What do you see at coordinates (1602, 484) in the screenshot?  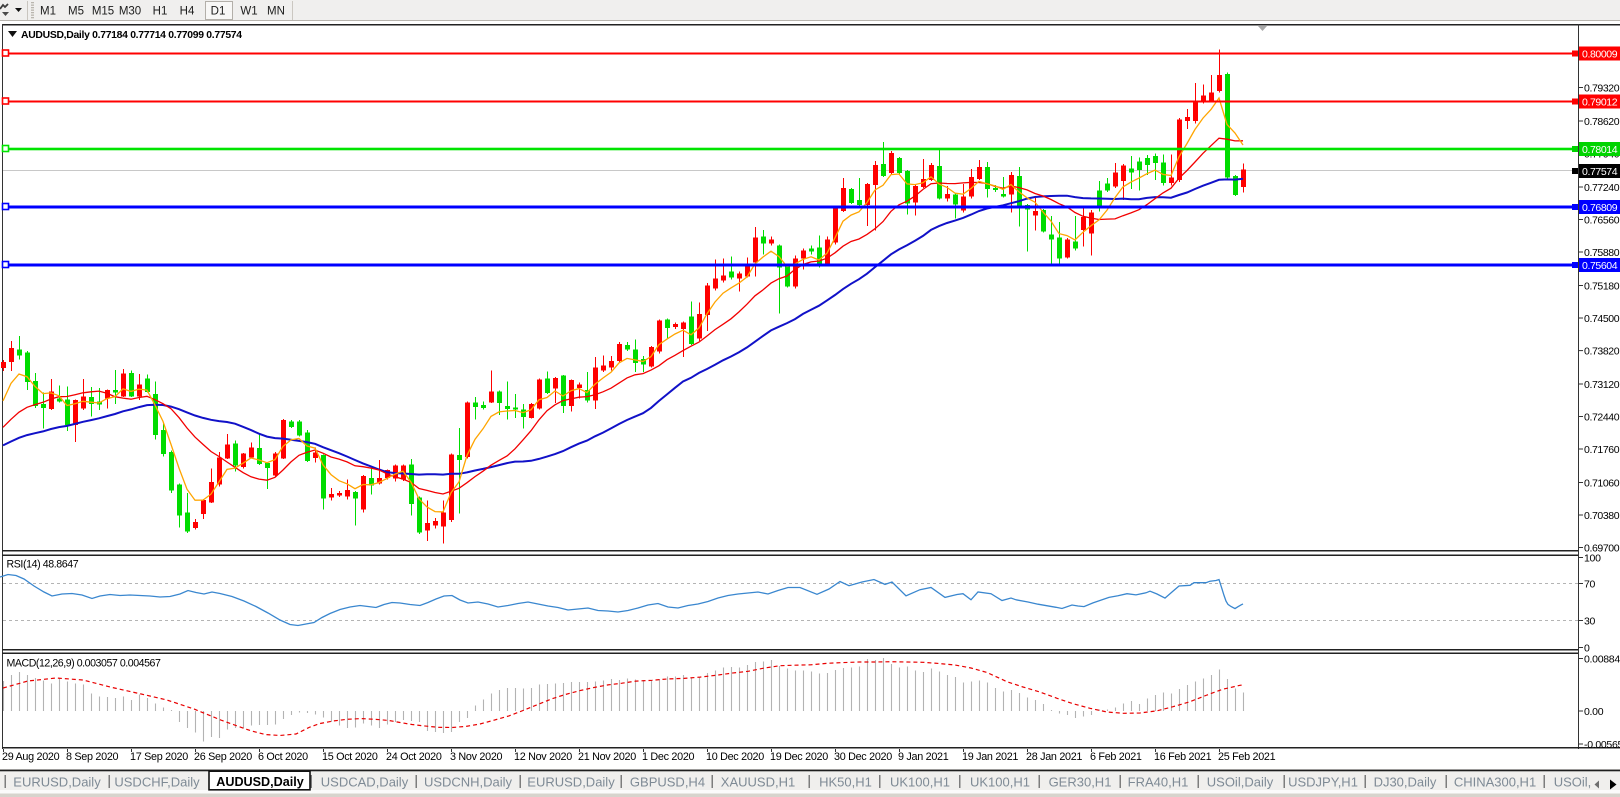 I see `svg-text: 0.71060` at bounding box center [1602, 484].